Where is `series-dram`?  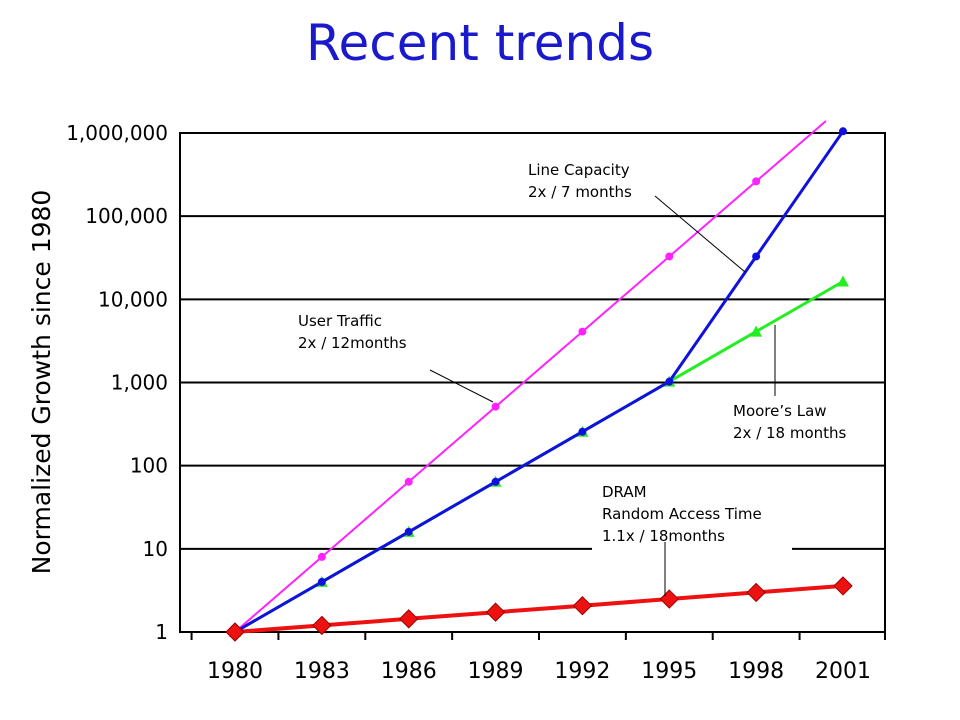
series-dram is located at coordinates (539, 609).